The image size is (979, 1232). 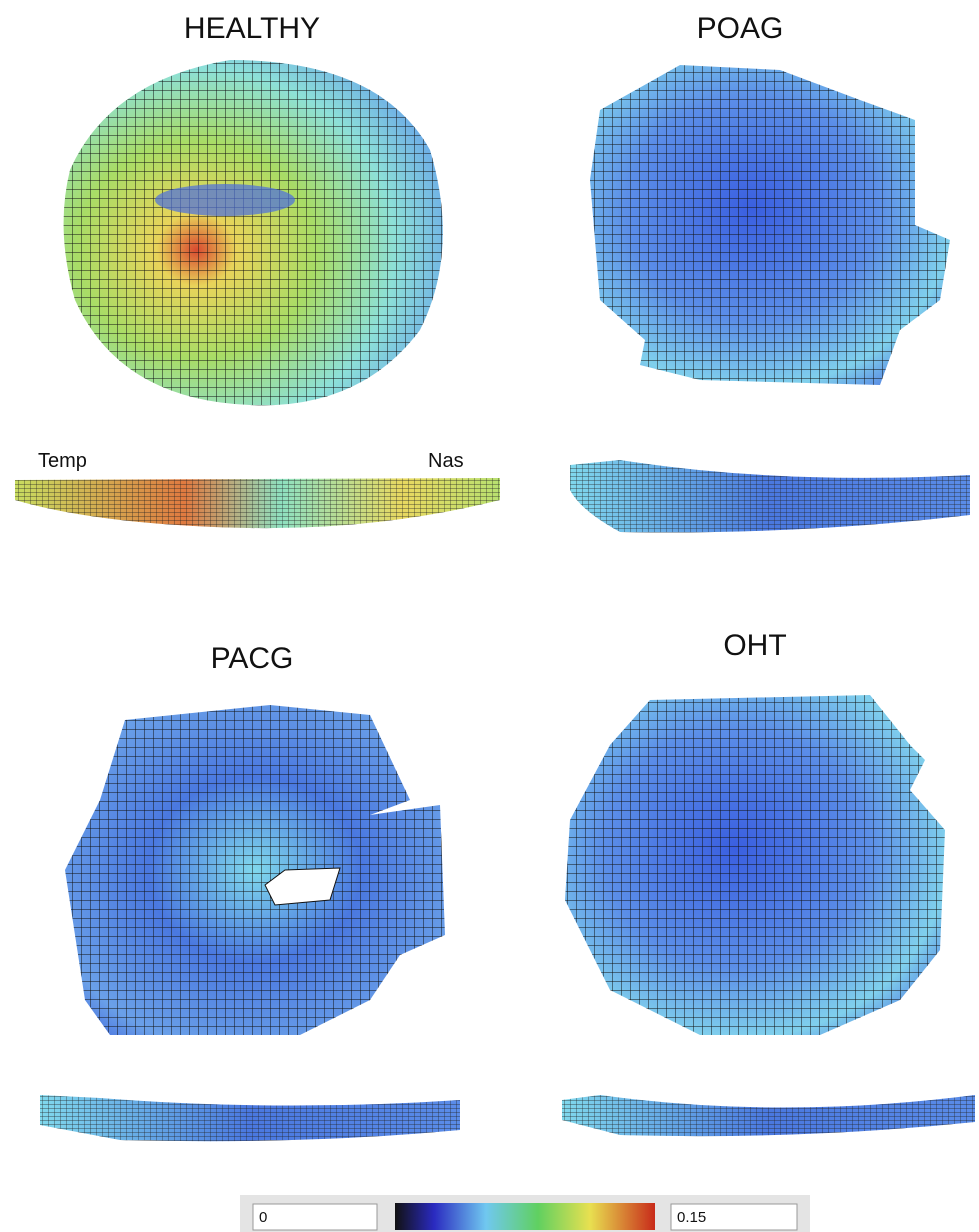 What do you see at coordinates (446, 461) in the screenshot?
I see `nasal-label: Nas` at bounding box center [446, 461].